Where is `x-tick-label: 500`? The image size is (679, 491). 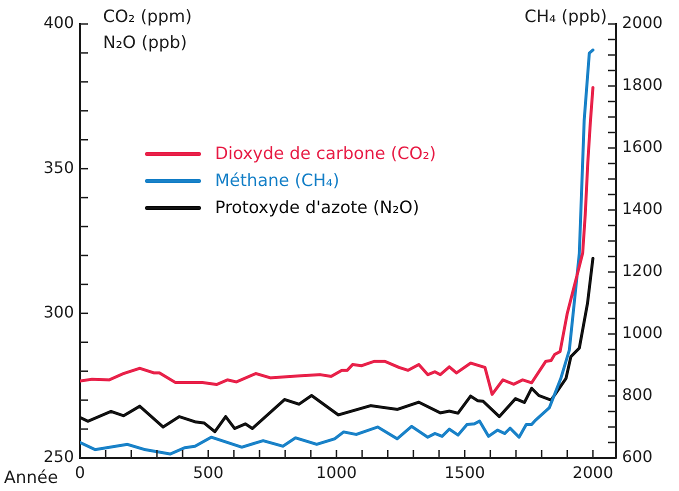
x-tick-label: 500 is located at coordinates (208, 472).